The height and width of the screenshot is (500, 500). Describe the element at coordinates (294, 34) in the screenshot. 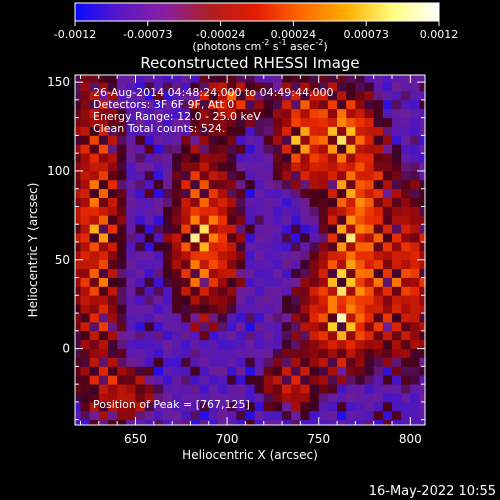

I see `colorbar-tick-label: 0.00024` at that location.